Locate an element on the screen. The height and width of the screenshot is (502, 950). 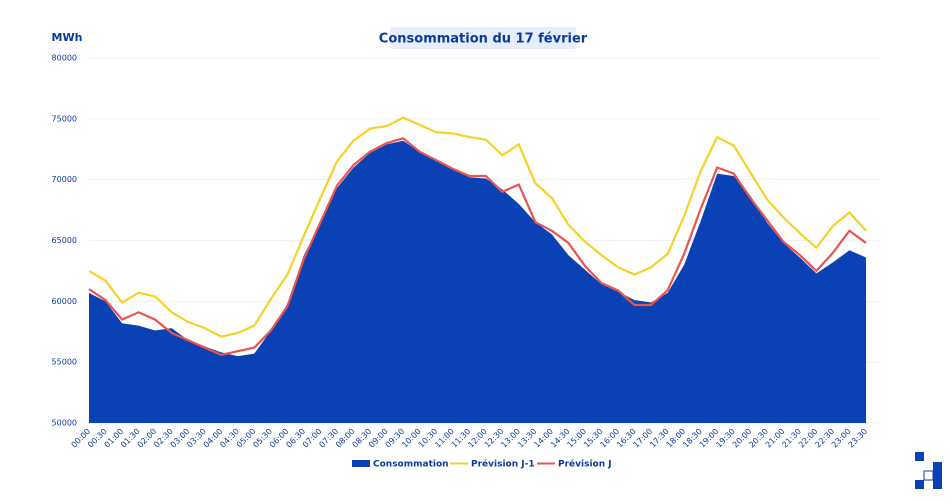
legend-label: Prévision J-1 is located at coordinates (503, 464).